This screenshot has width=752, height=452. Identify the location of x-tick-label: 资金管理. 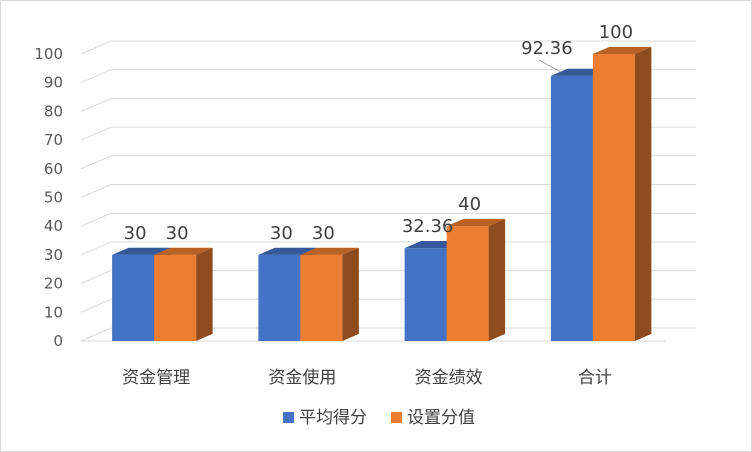
(156, 378).